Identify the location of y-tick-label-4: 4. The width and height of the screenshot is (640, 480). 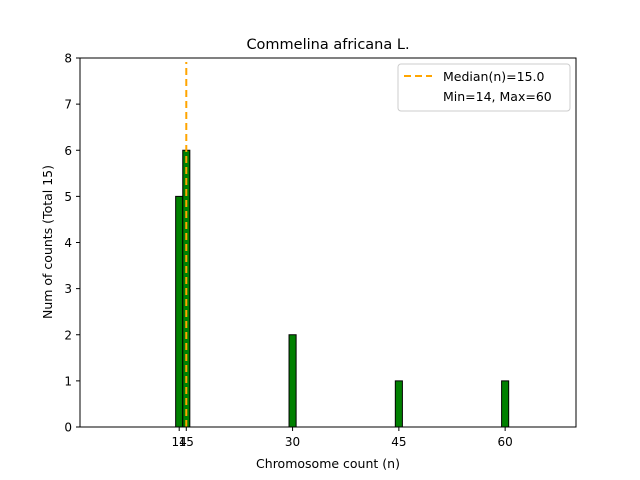
(68, 243).